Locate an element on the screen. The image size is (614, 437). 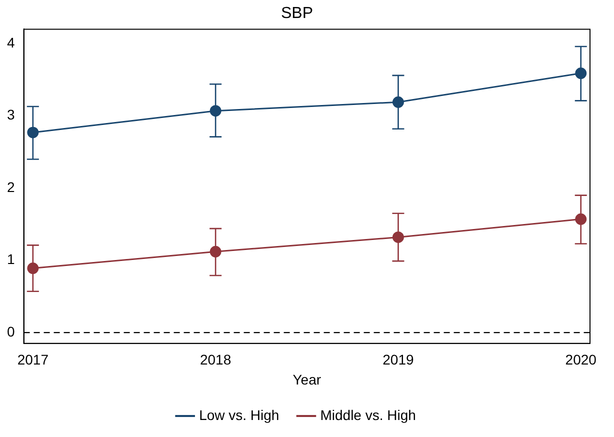
chart-title: SBP is located at coordinates (297, 13).